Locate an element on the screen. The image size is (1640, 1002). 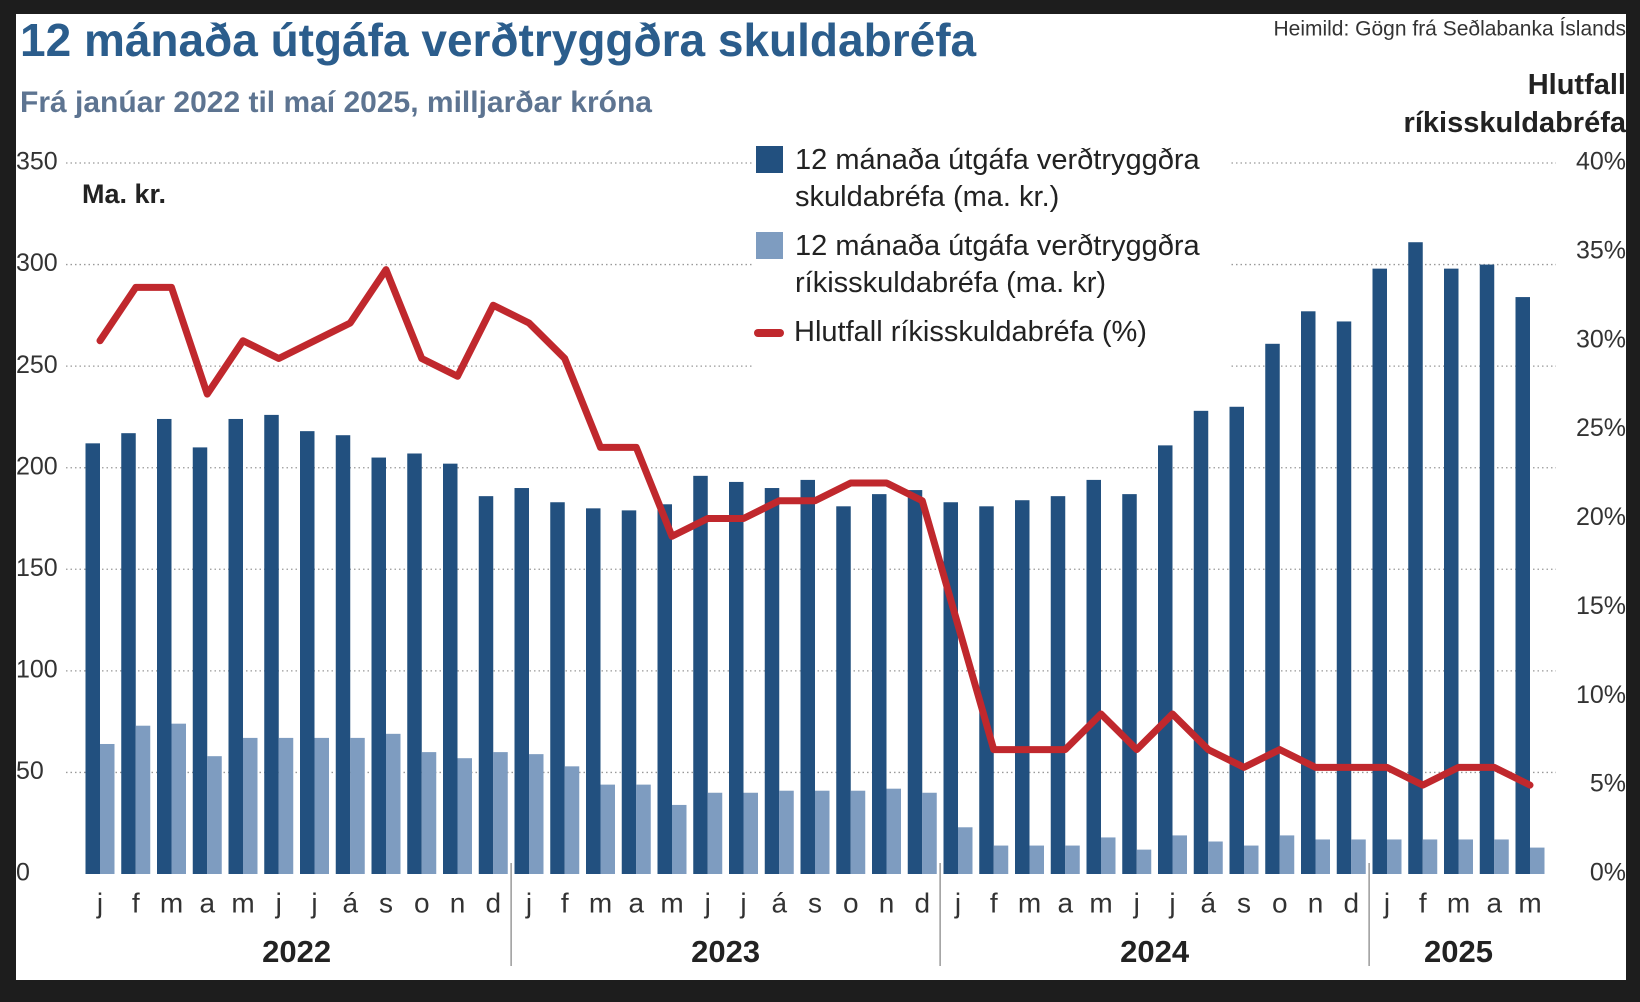
y2-tick-label: 35% is located at coordinates (1601, 250).